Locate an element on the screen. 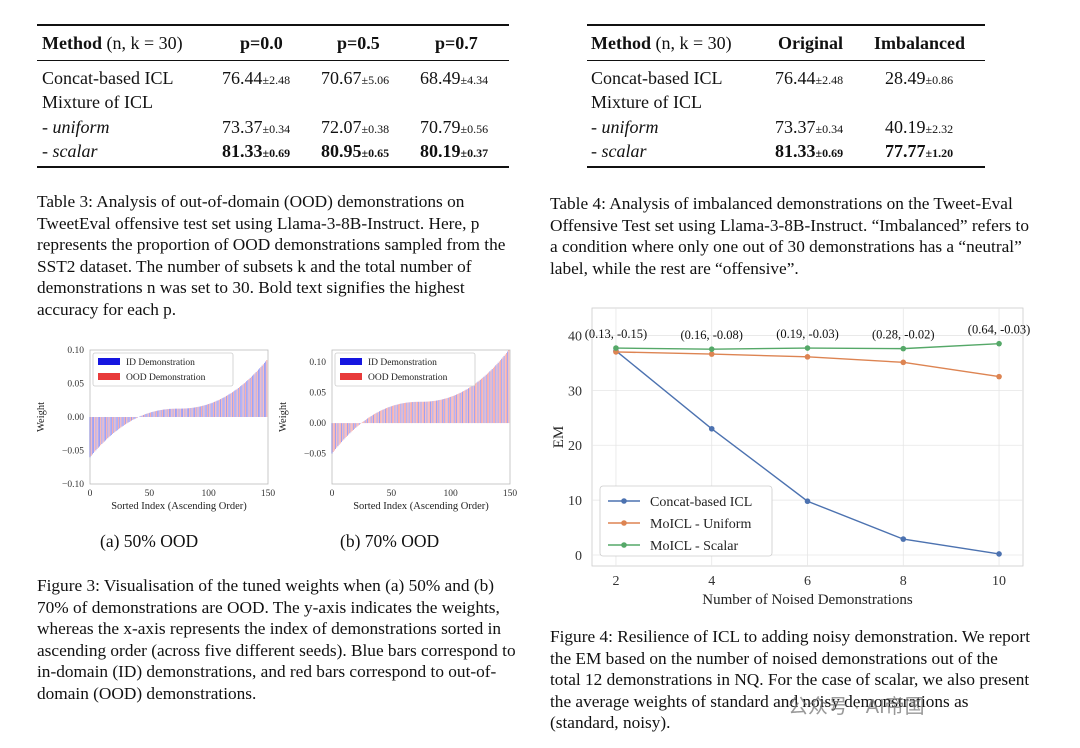 The width and height of the screenshot is (1080, 748). y-tick-label: −0.10 is located at coordinates (73, 485).